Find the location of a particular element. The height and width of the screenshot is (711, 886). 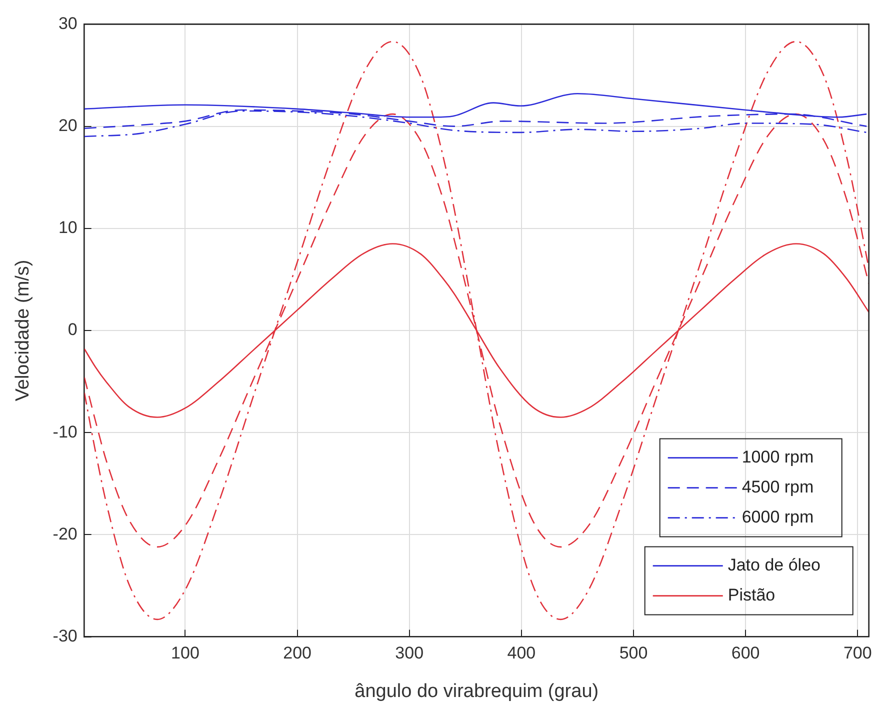

x-tick-label: 700 is located at coordinates (857, 653).